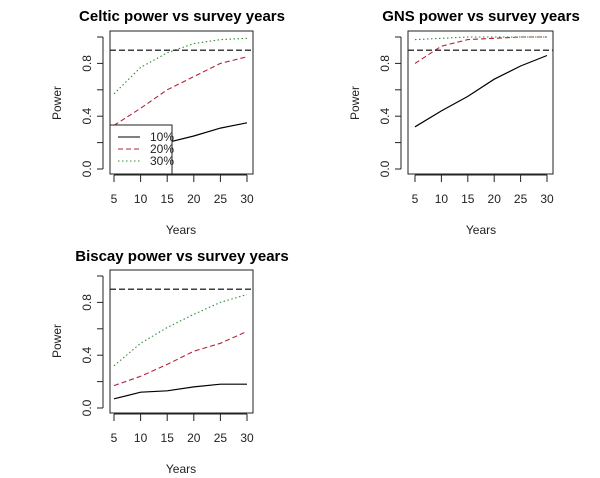 Image resolution: width=600 pixels, height=478 pixels. Describe the element at coordinates (180, 66) in the screenshot. I see `celtic-series-30pct` at that location.